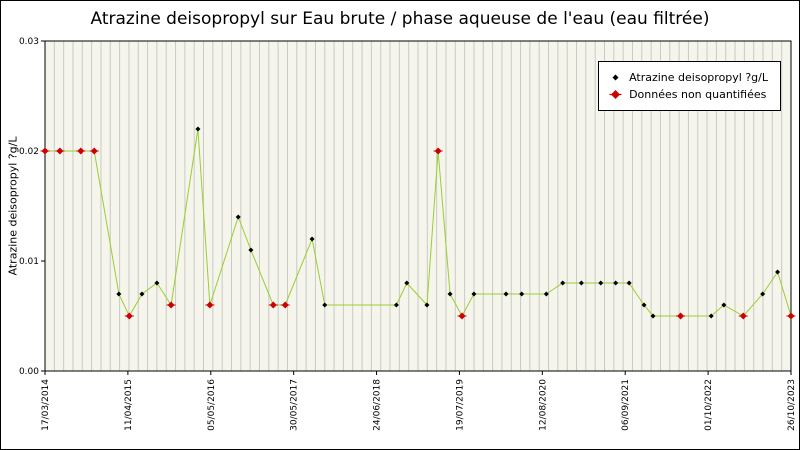  I want to click on legend-item-non-quantified: Données non quantifiées, so click(688, 94).